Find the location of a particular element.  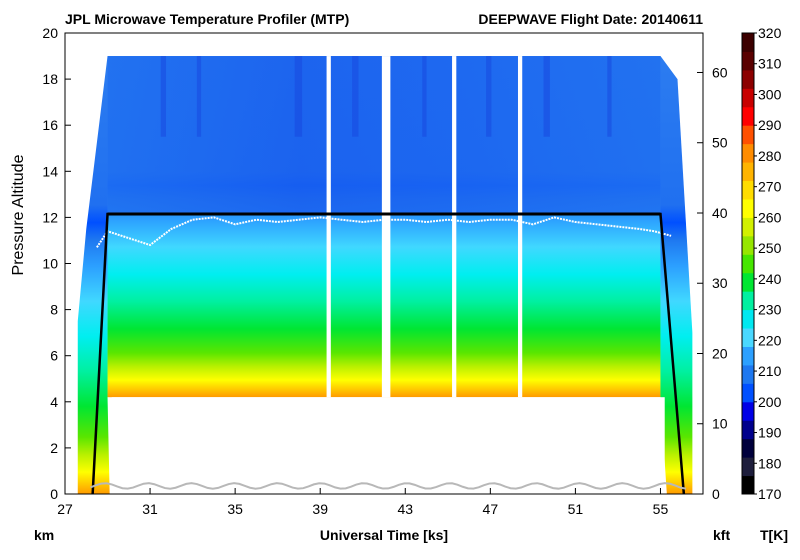

y-tick-label-kft: 30 is located at coordinates (720, 283).